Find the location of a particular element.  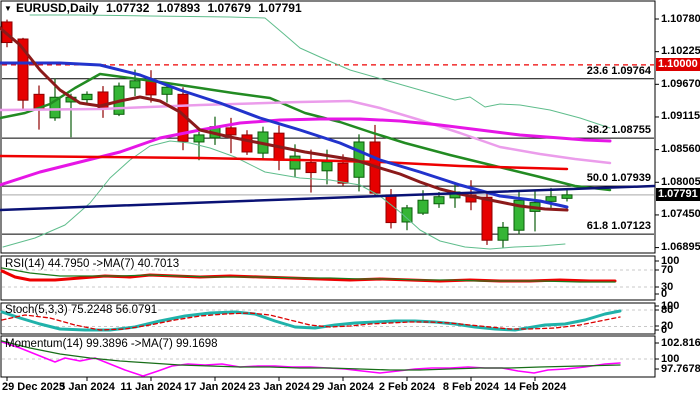

time-axis-label: 17 Jan 2024 is located at coordinates (215, 387).